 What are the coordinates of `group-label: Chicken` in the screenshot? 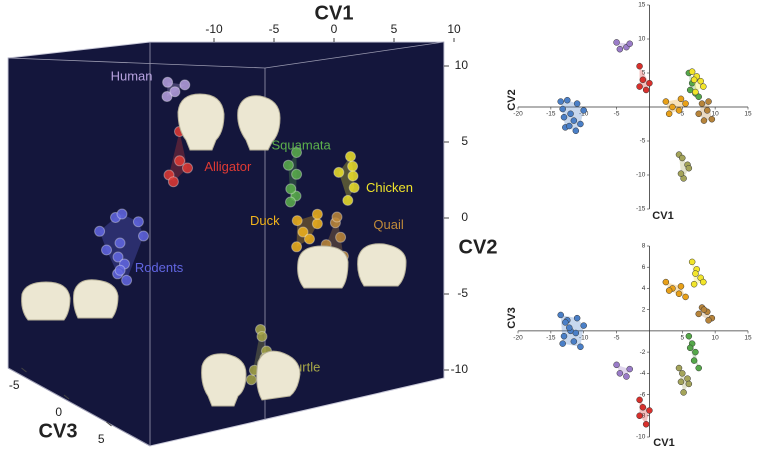 It's located at (389, 187).